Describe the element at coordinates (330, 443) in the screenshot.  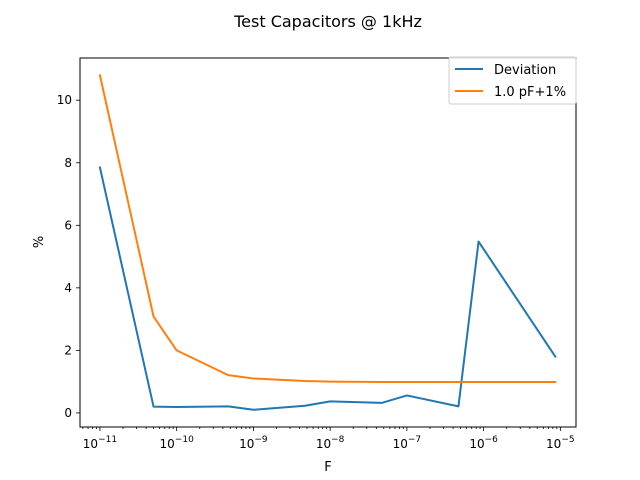
I see `x-tick-label: 10⁻⁸` at that location.